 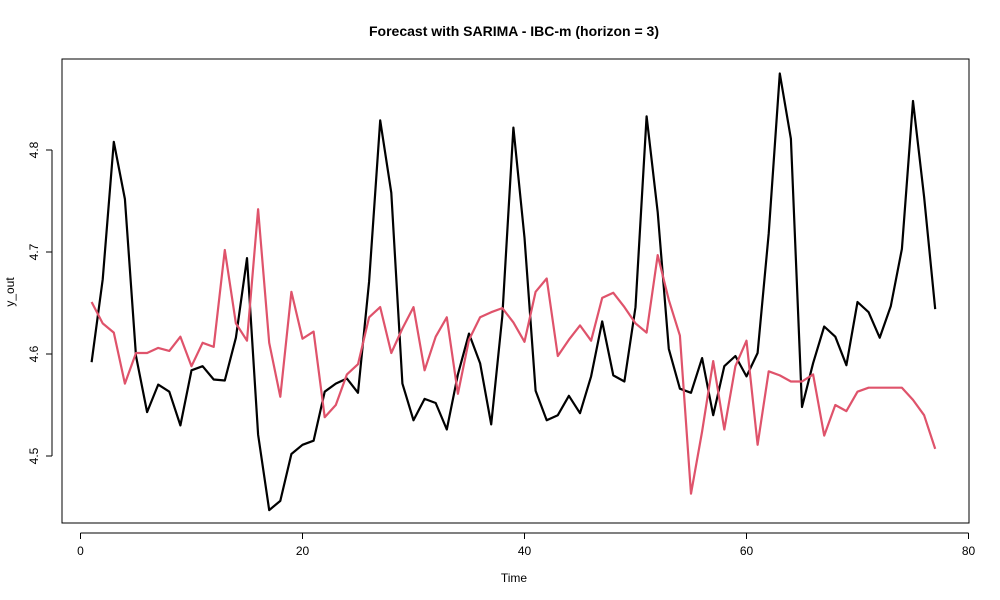 What do you see at coordinates (34, 353) in the screenshot?
I see `y-tick-label: 4.6` at bounding box center [34, 353].